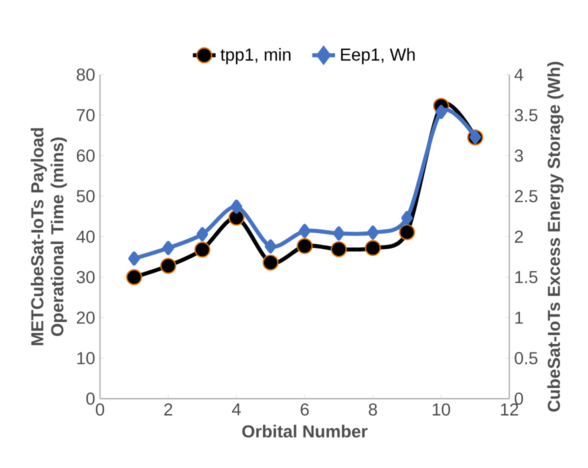 This screenshot has width=588, height=468. Describe the element at coordinates (90, 398) in the screenshot. I see `y-tick-label: 0` at that location.